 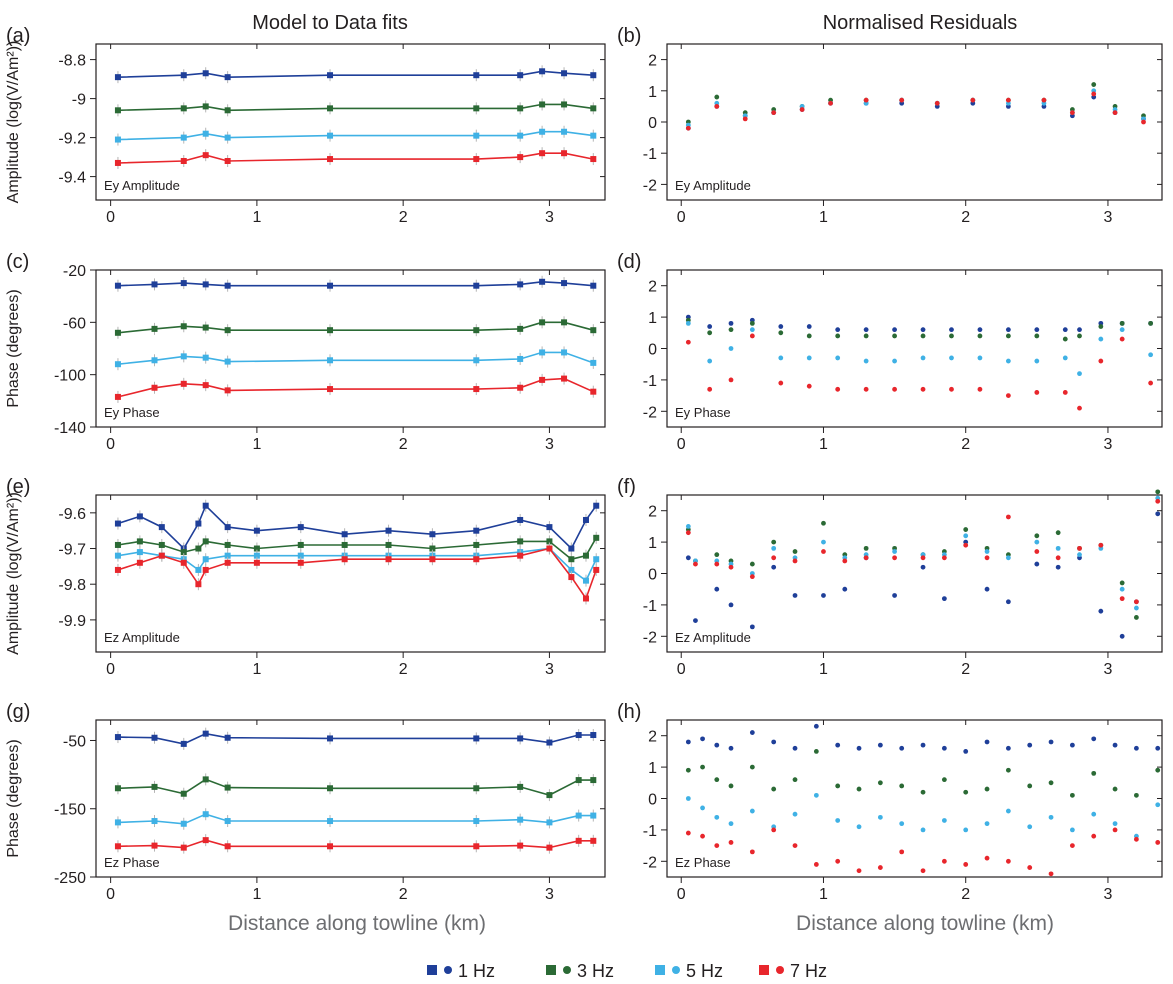 What do you see at coordinates (925, 923) in the screenshot?
I see `right-x-axis-label: Distance along towline (km)` at bounding box center [925, 923].